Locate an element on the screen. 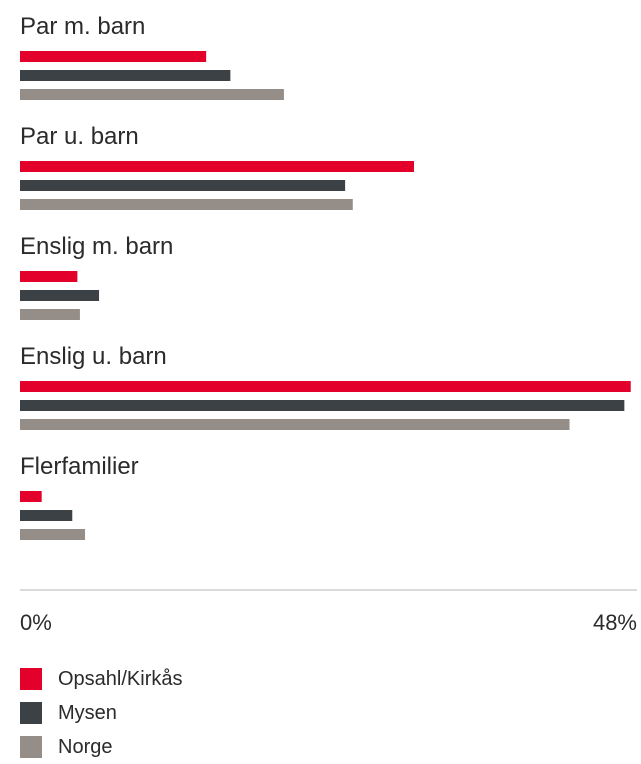 Image resolution: width=641 pixels, height=764 pixels. bar-mysen-par-u-barn is located at coordinates (183, 185).